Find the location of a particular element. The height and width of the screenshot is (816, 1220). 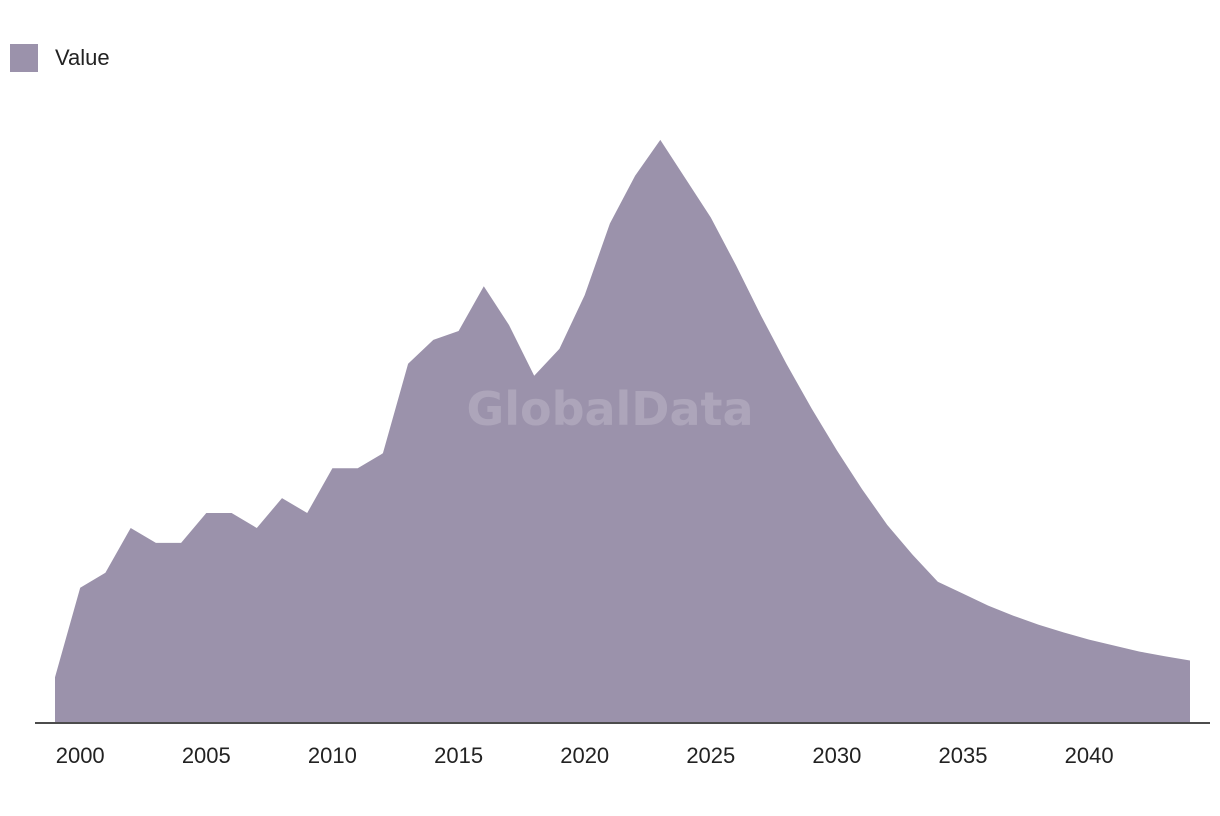

x-tick-label-2040: 2040 is located at coordinates (1089, 755).